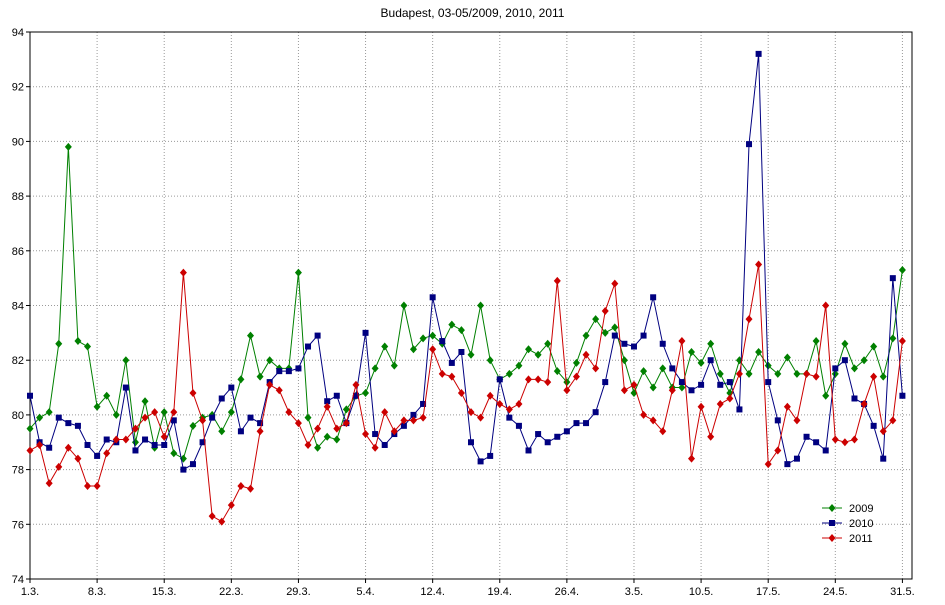  Describe the element at coordinates (18, 471) in the screenshot. I see `y-tick-label: 78` at that location.